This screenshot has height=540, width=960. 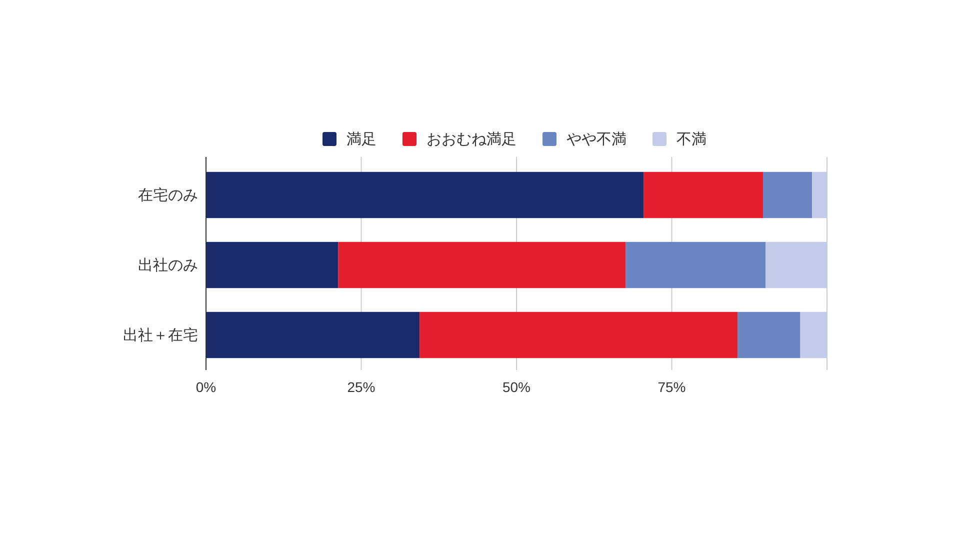 I want to click on legend-label: やや不満, so click(x=596, y=139).